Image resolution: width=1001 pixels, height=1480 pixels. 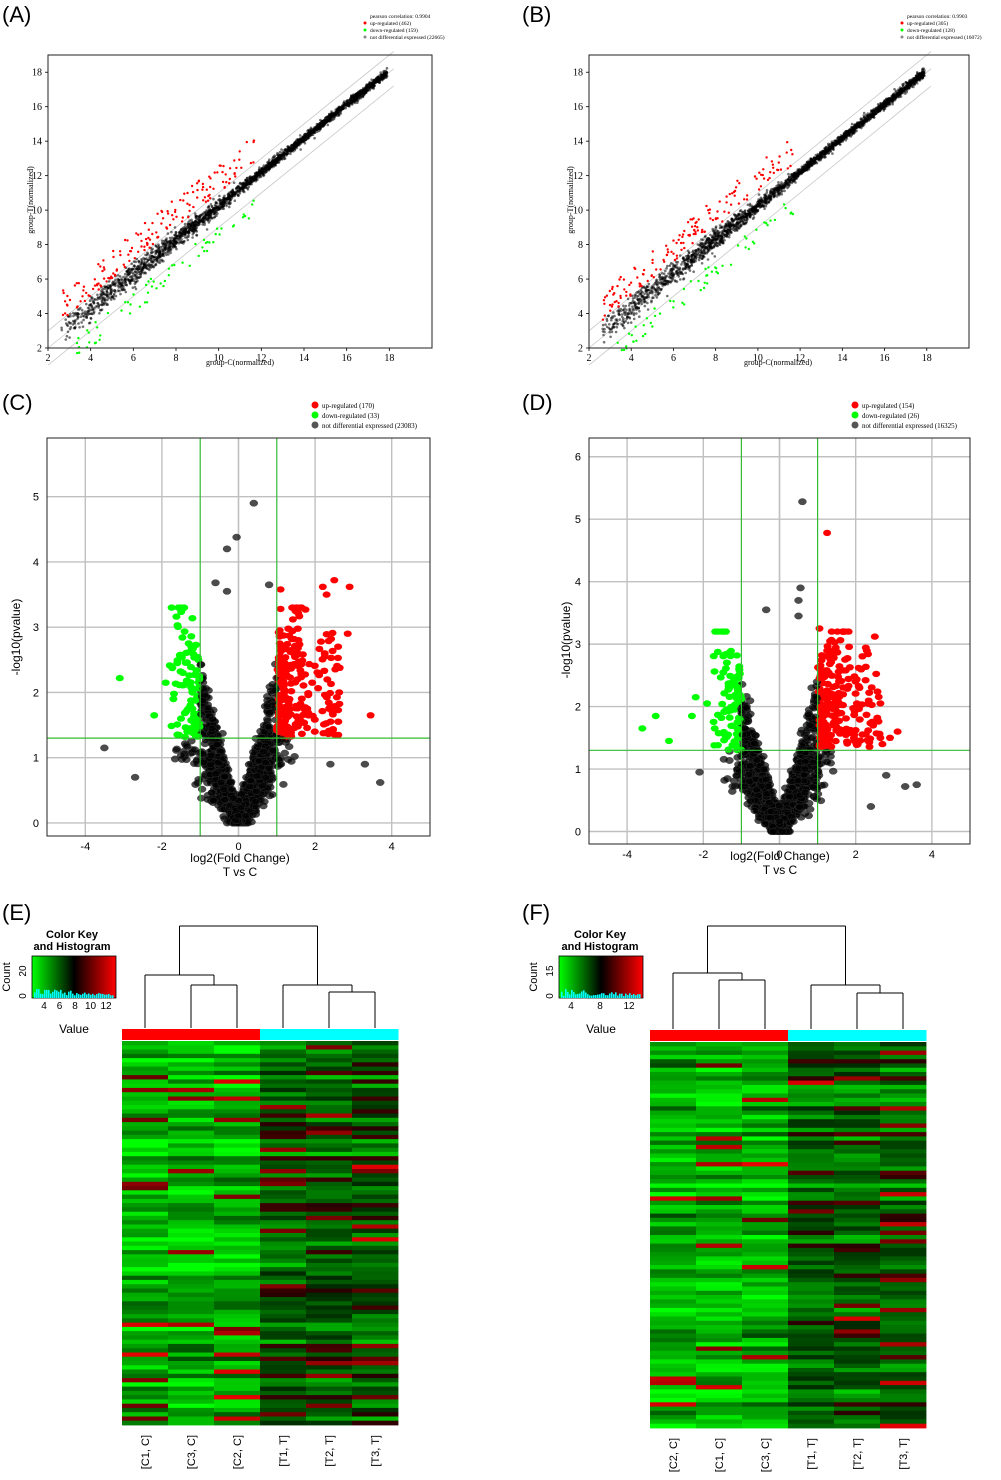 What do you see at coordinates (48, 358) in the screenshot?
I see `x-tick-label: 2` at bounding box center [48, 358].